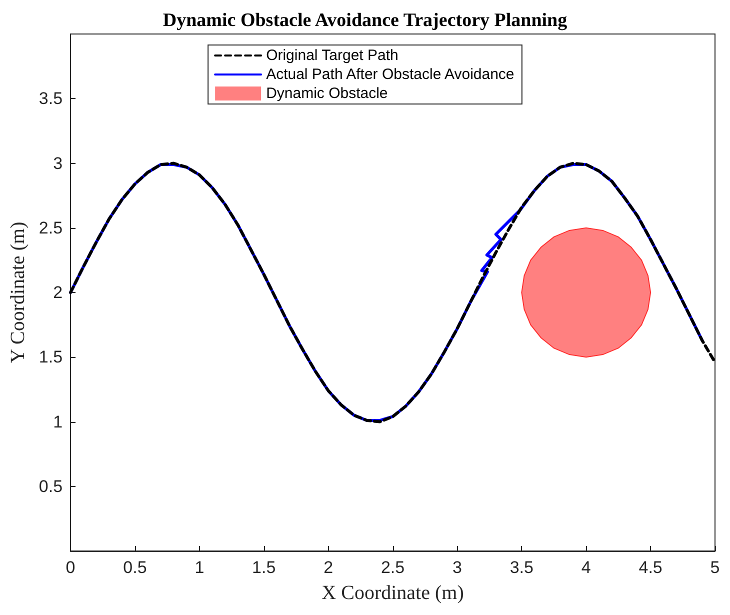 Image resolution: width=730 pixels, height=615 pixels. I want to click on x-tick-label: 2.5, so click(392, 567).